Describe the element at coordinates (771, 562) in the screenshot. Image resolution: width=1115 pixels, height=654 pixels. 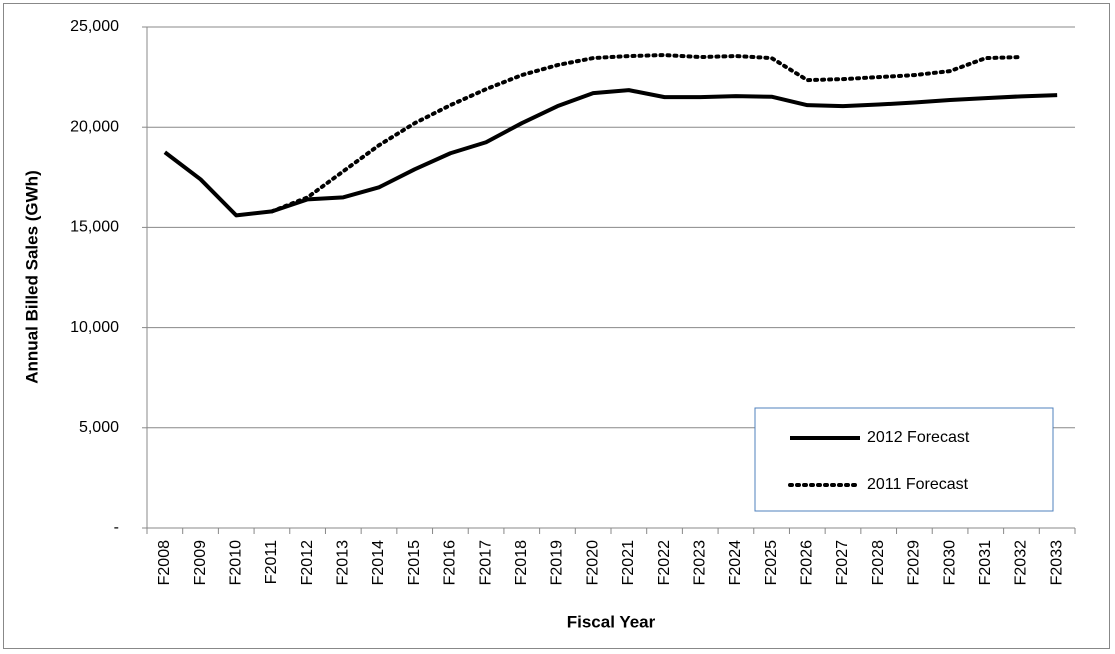
I see `x-tick-label: F2025` at that location.